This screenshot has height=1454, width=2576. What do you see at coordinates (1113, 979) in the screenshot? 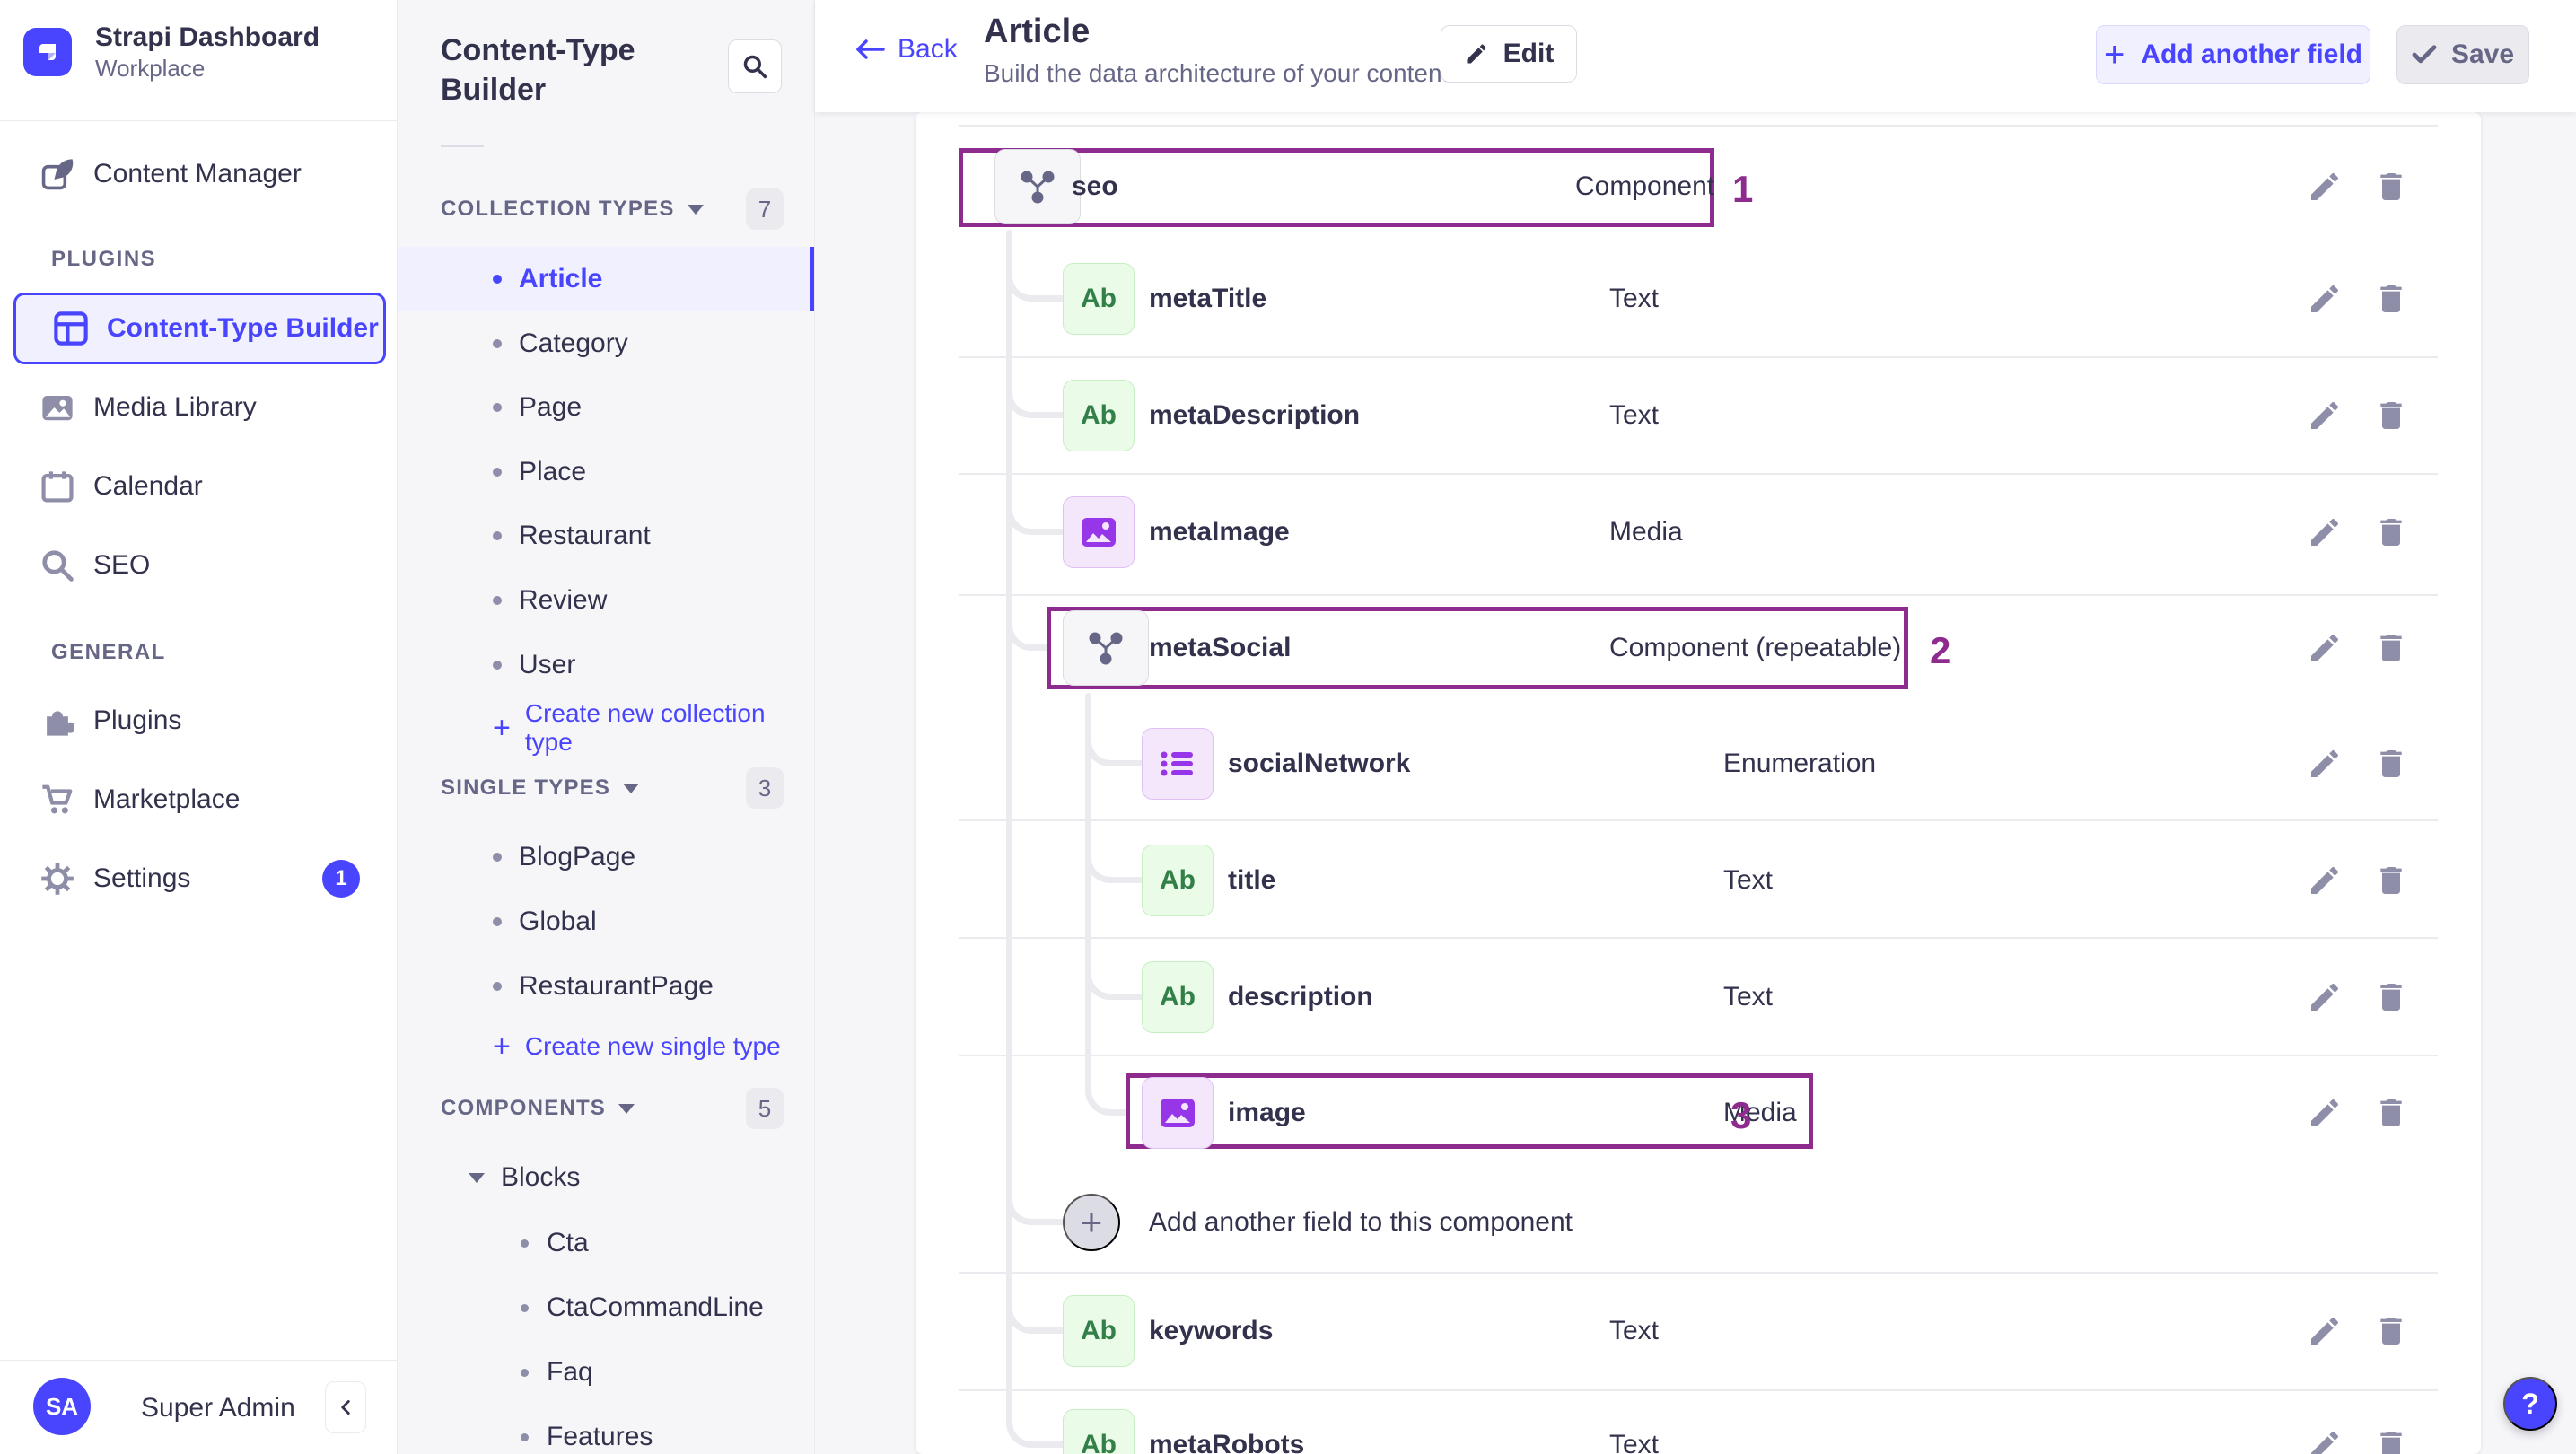
I see `tree-elbow` at bounding box center [1113, 979].